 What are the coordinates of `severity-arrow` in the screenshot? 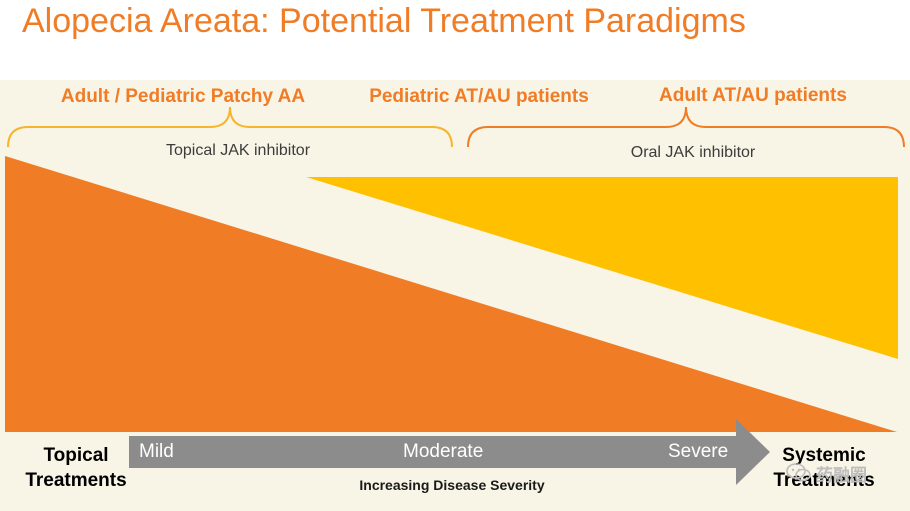 It's located at (449, 452).